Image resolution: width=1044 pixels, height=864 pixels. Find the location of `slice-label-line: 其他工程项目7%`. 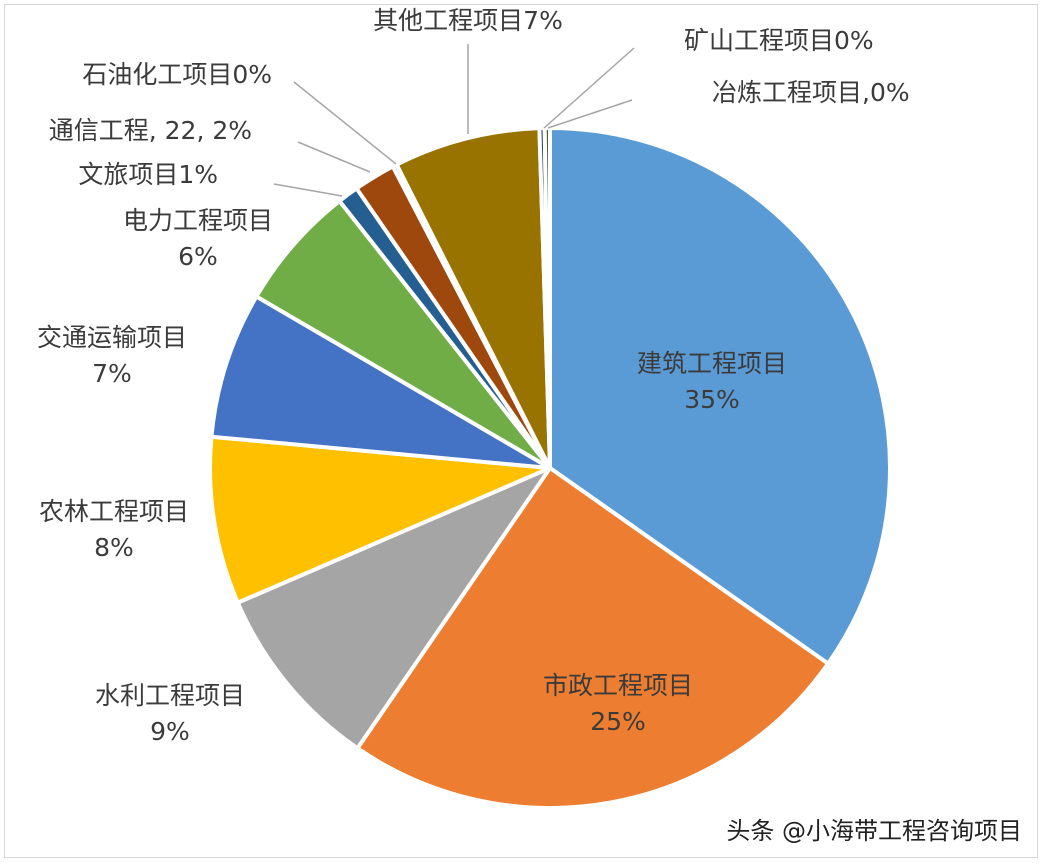

slice-label-line: 其他工程项目7% is located at coordinates (468, 20).